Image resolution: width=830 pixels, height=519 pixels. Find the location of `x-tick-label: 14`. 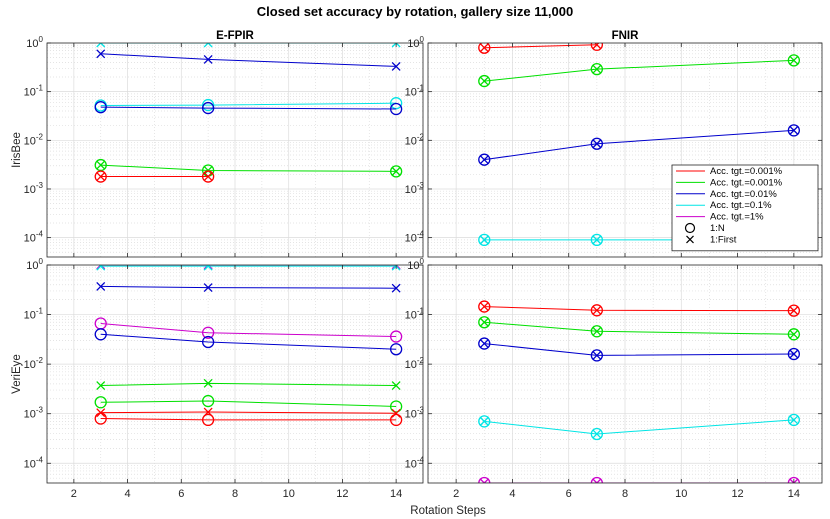

x-tick-label: 14 is located at coordinates (794, 494).